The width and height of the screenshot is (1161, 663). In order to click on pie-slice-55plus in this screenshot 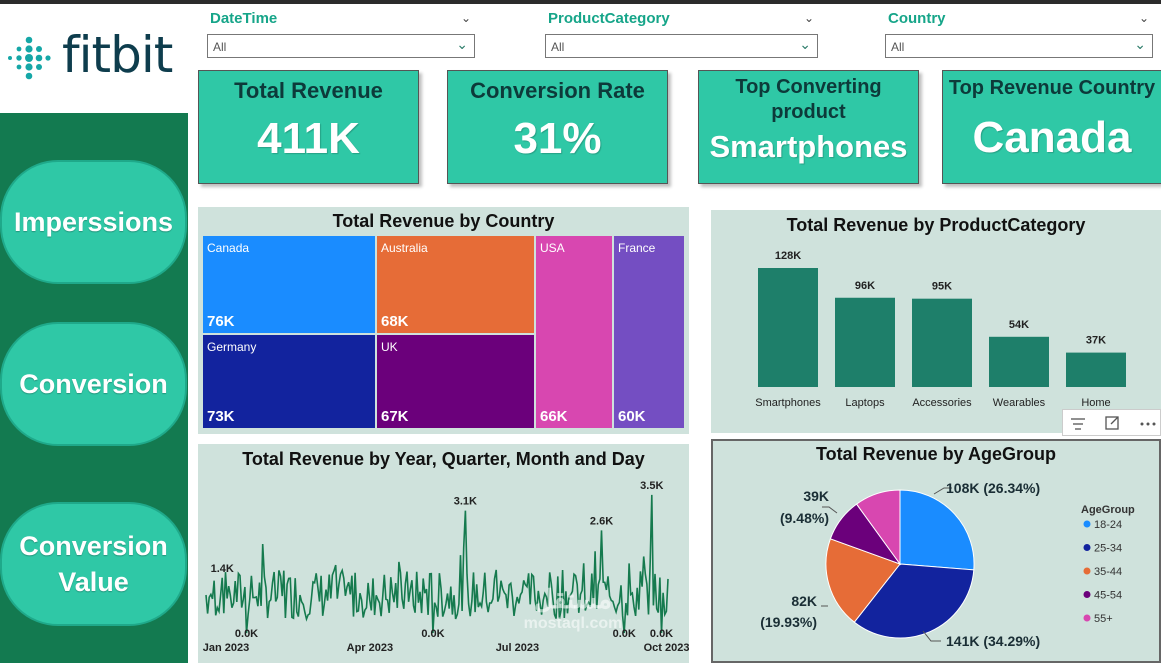, I will do `click(878, 527)`.